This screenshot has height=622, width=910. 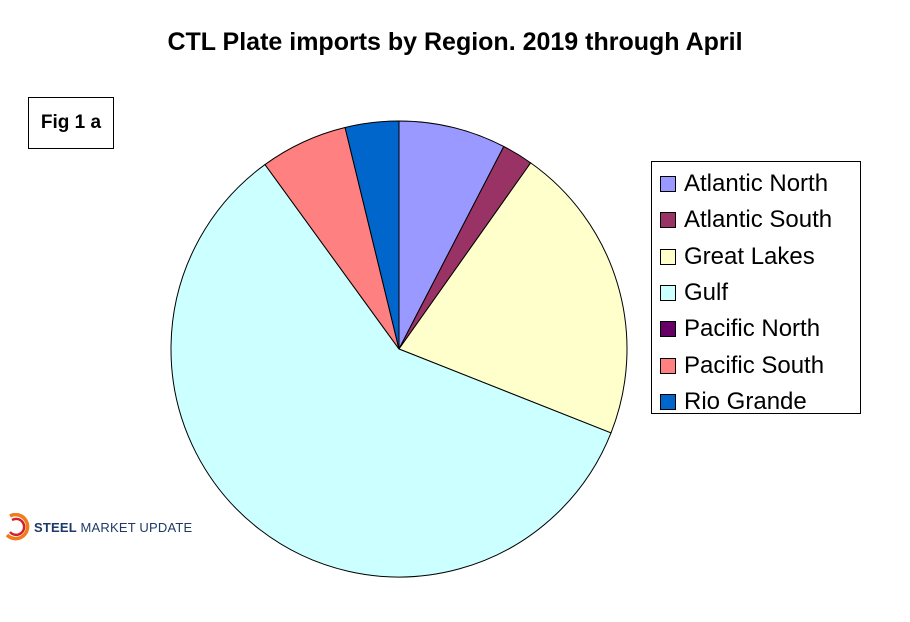 I want to click on legend-item-pacific-north: Pacific North, so click(x=756, y=329).